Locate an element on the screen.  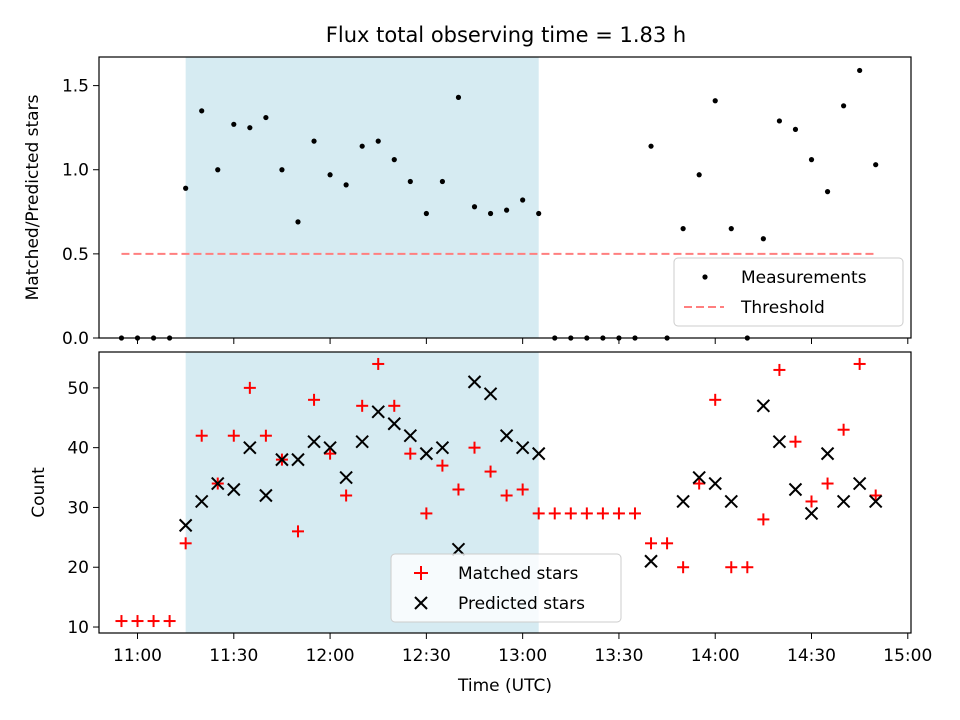
x-axis-label: Time (UTC) is located at coordinates (504, 686).